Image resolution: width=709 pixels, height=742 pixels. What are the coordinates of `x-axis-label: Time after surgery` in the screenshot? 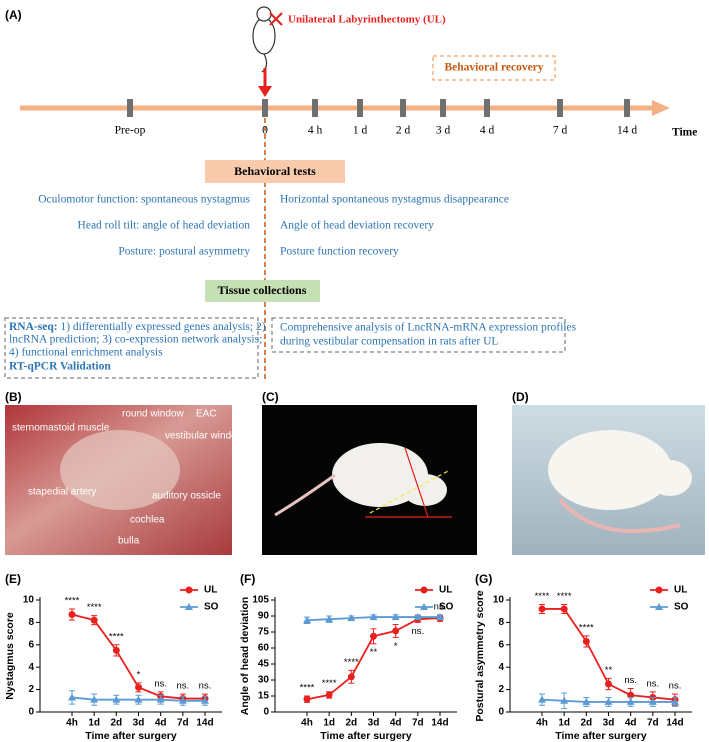 It's located at (601, 736).